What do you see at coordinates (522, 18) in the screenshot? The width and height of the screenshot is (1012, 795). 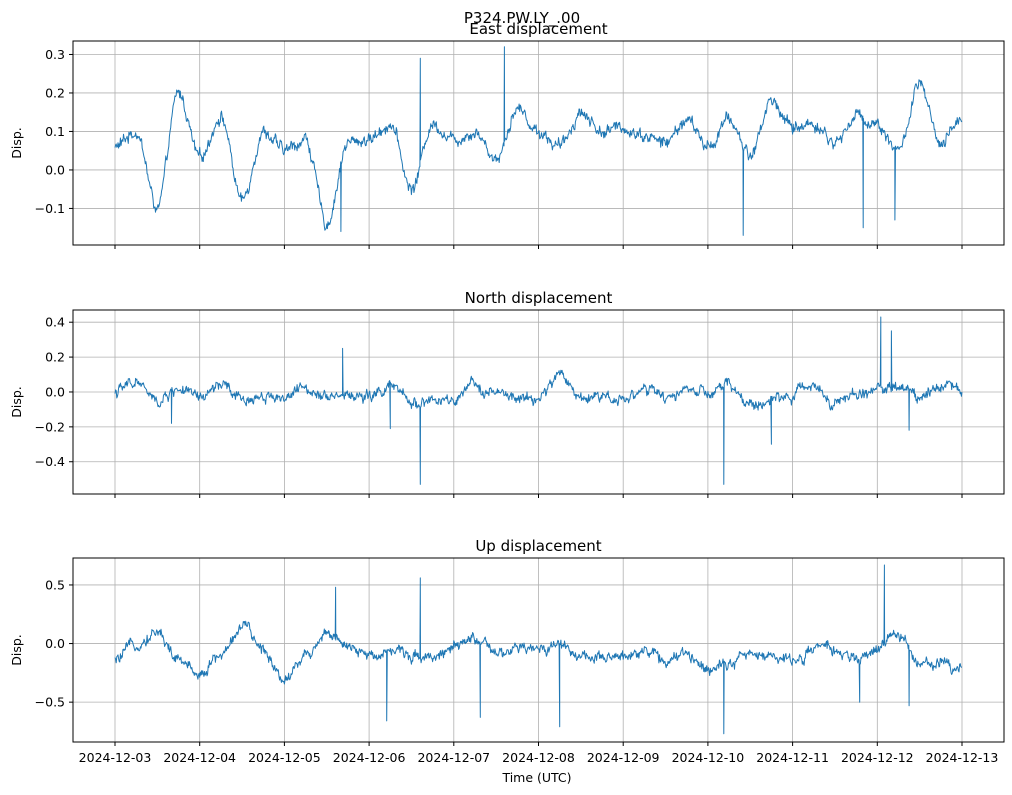 I see `figure-suptitle: P324.PW.LY_.00` at bounding box center [522, 18].